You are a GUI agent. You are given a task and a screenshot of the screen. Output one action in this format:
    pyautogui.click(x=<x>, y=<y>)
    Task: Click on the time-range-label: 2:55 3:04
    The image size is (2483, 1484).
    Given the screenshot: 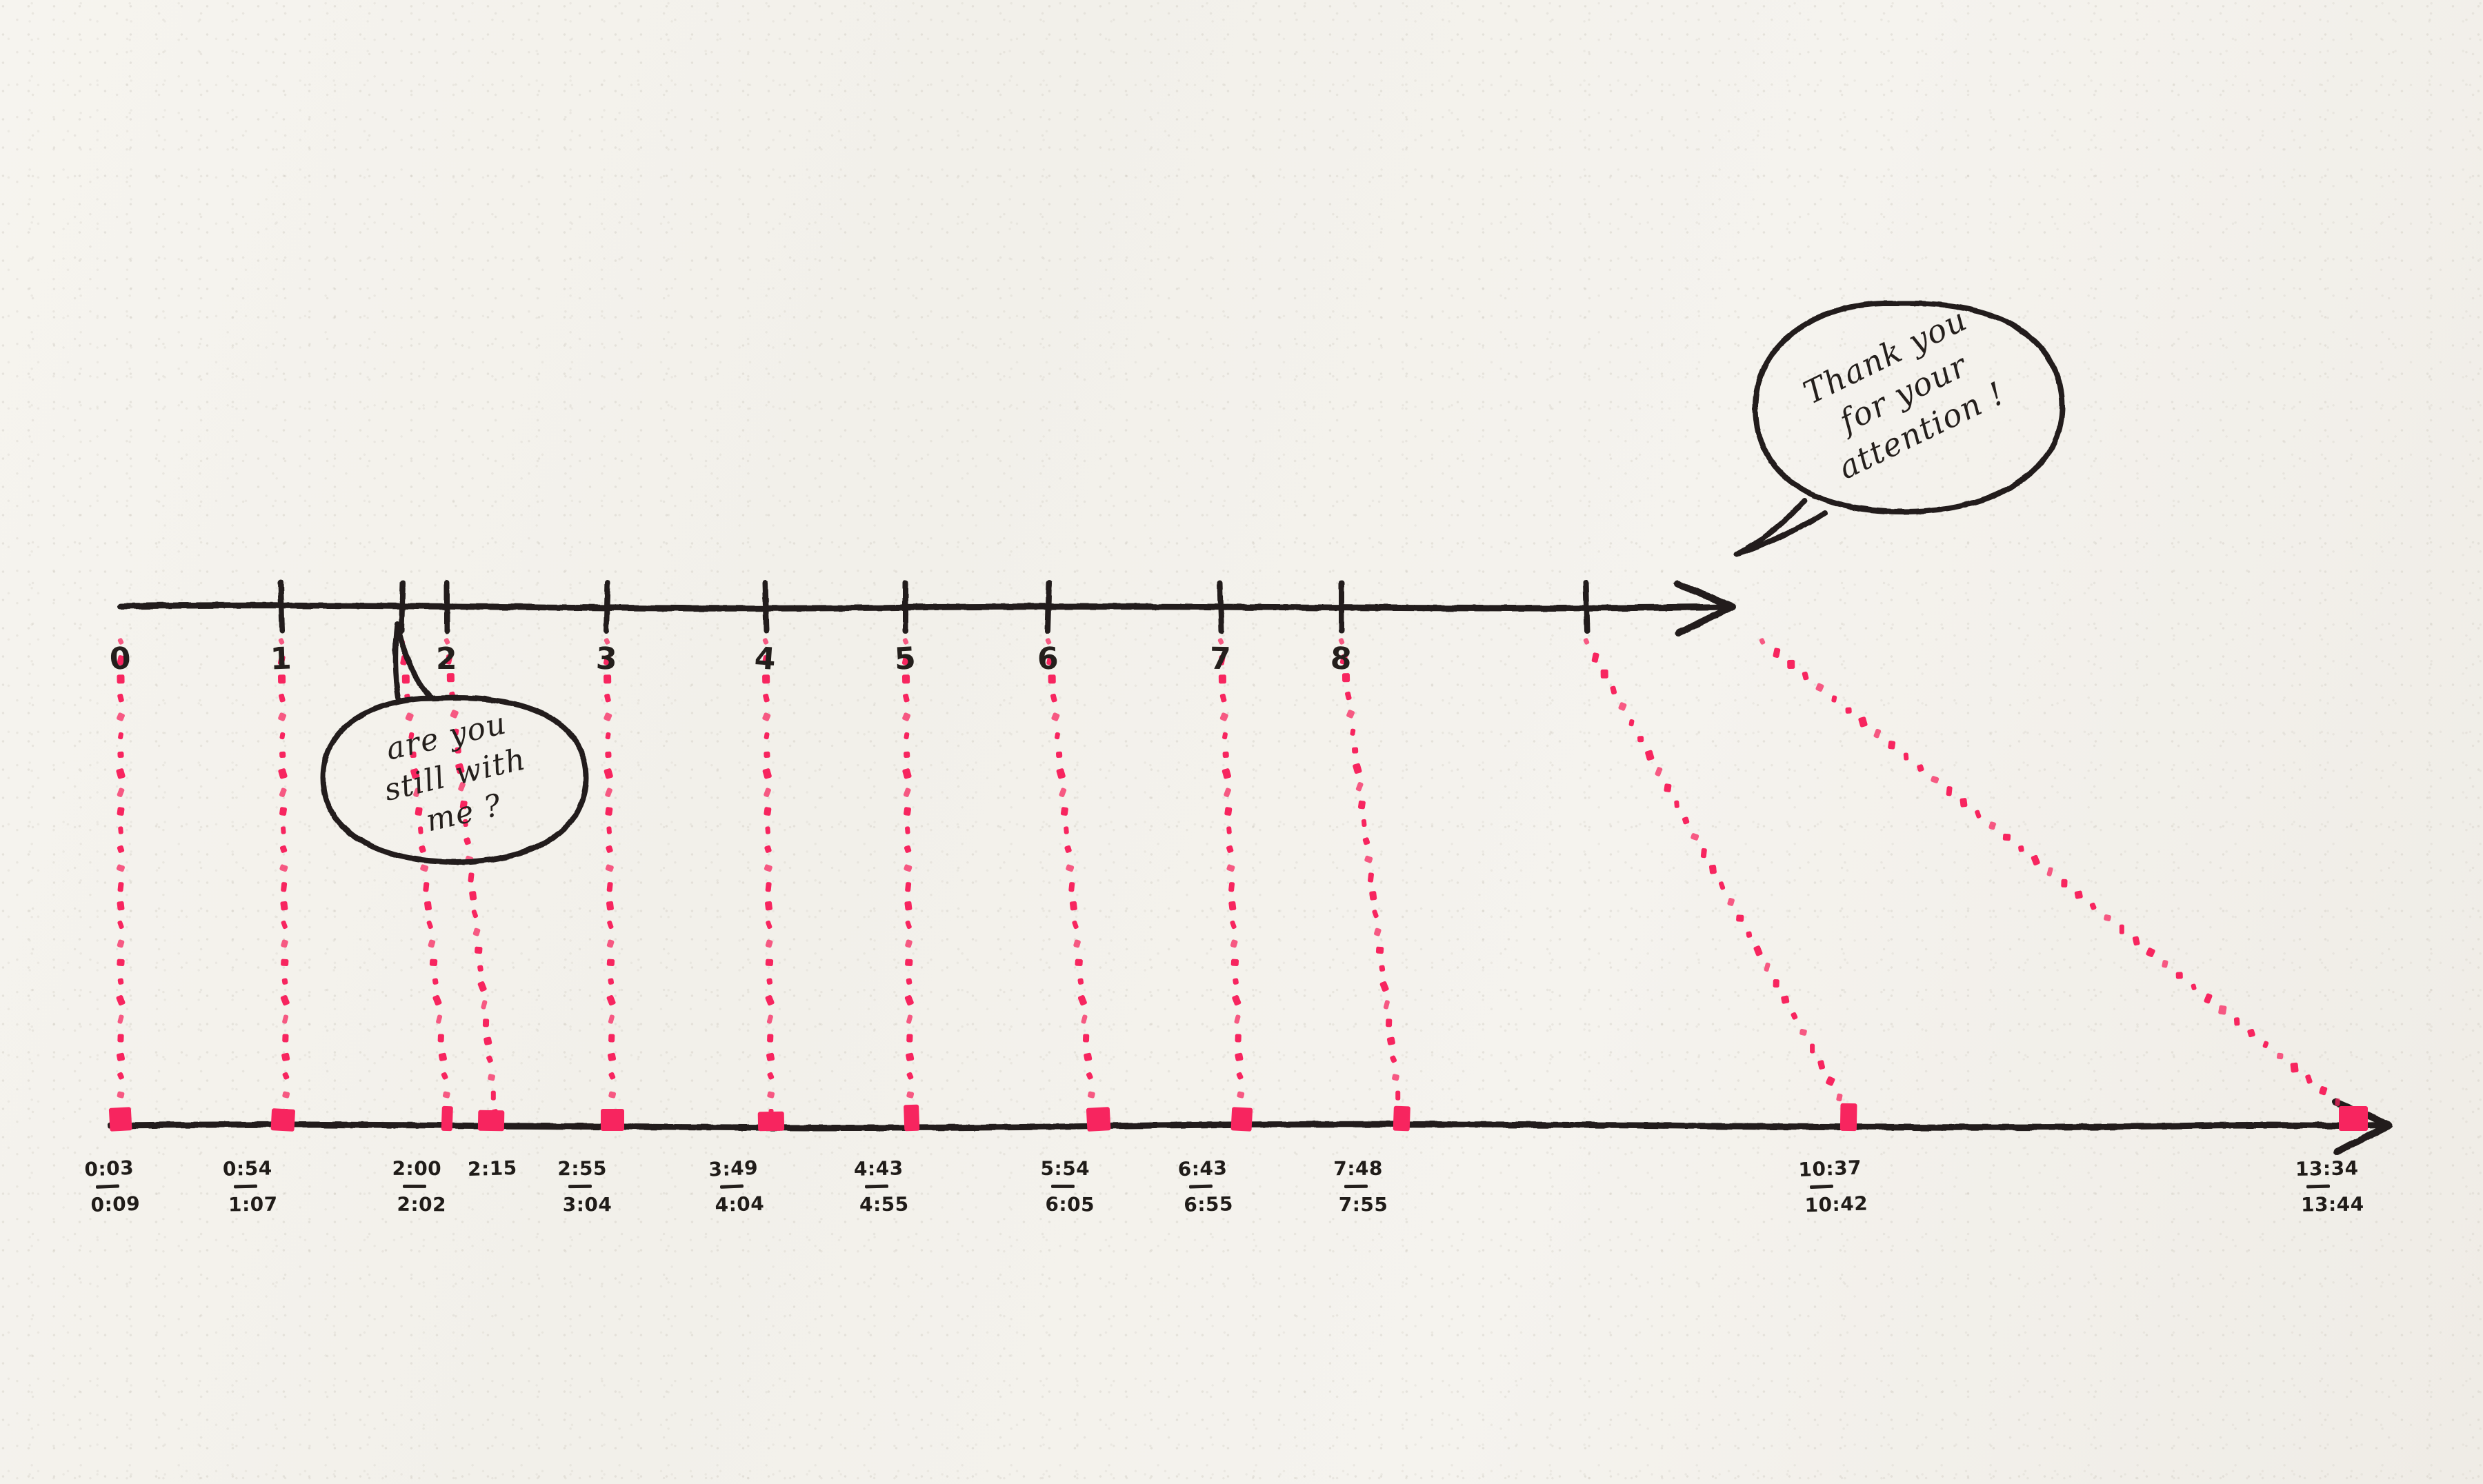 What is the action you would take?
    pyautogui.click(x=585, y=1186)
    